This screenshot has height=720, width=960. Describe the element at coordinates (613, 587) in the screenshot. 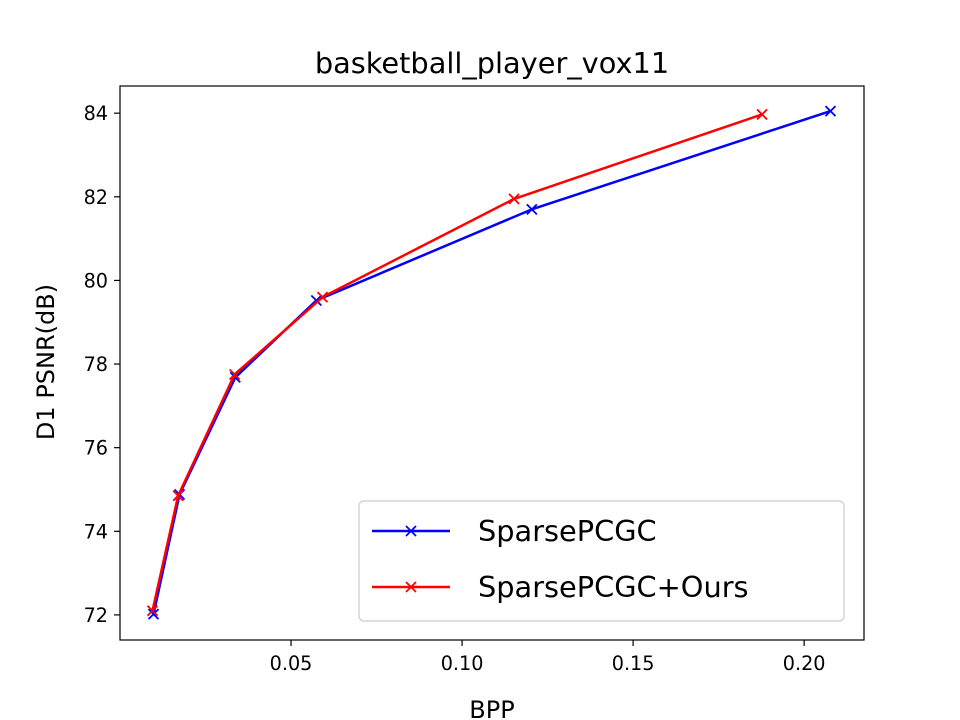

I see `legend-label: SparsePCGC+Ours` at that location.